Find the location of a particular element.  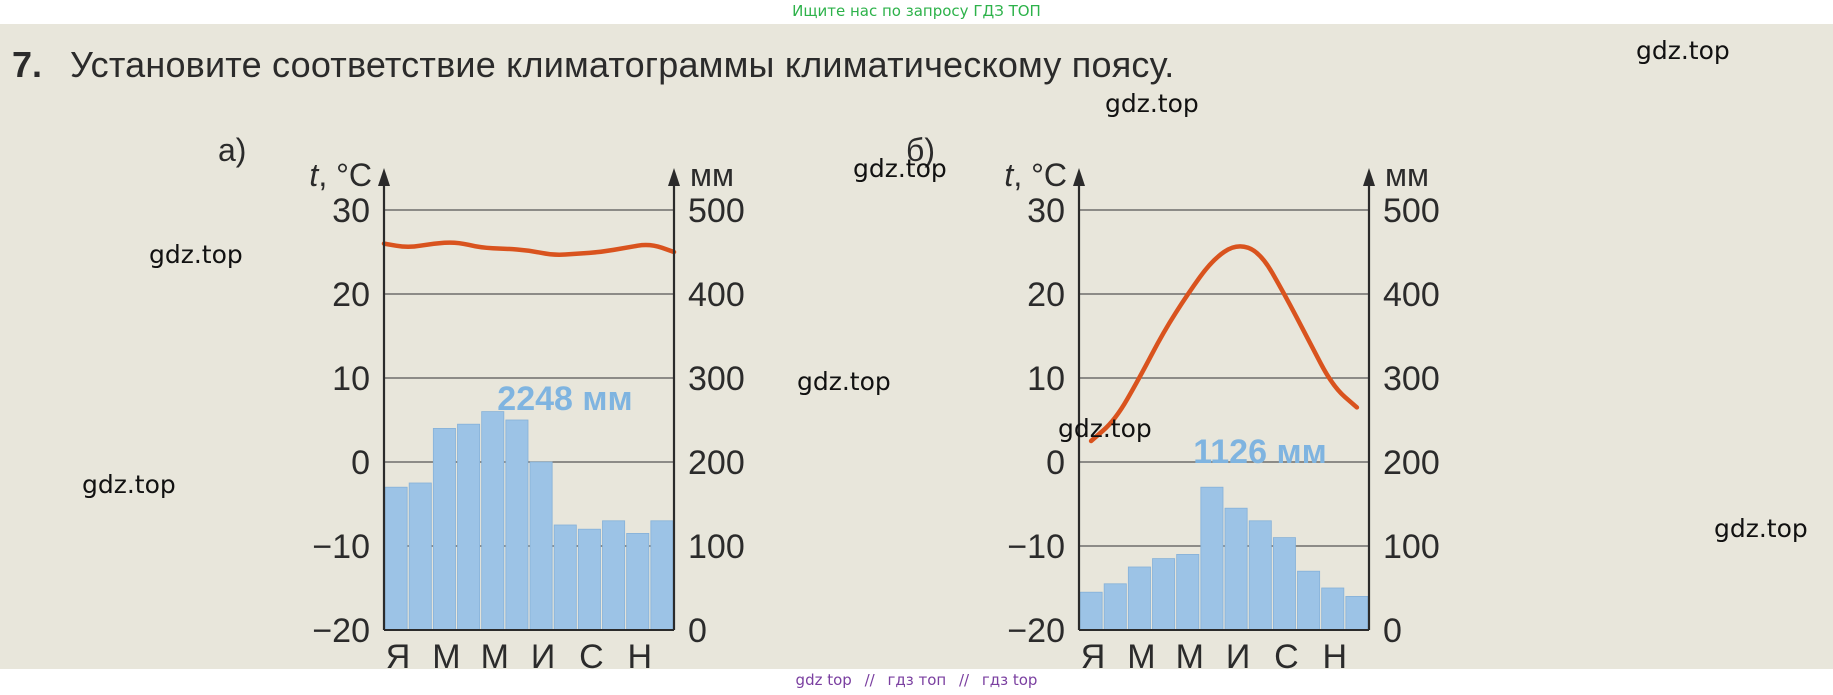

bottom-link: гдз топ is located at coordinates (917, 680).